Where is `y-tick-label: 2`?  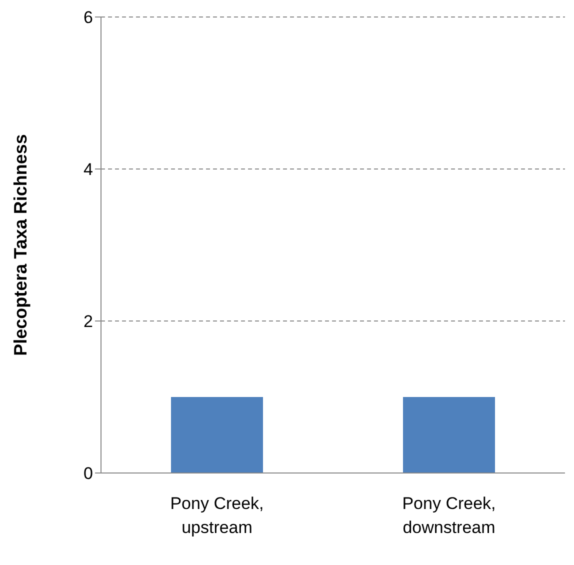
y-tick-label: 2 is located at coordinates (88, 322).